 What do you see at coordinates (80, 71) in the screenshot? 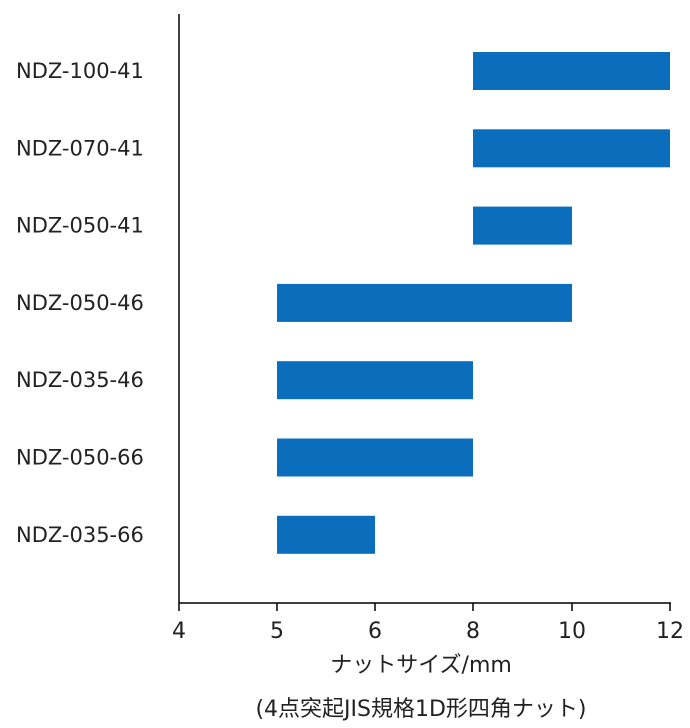
I see `category-label: NDZ-100-41` at bounding box center [80, 71].